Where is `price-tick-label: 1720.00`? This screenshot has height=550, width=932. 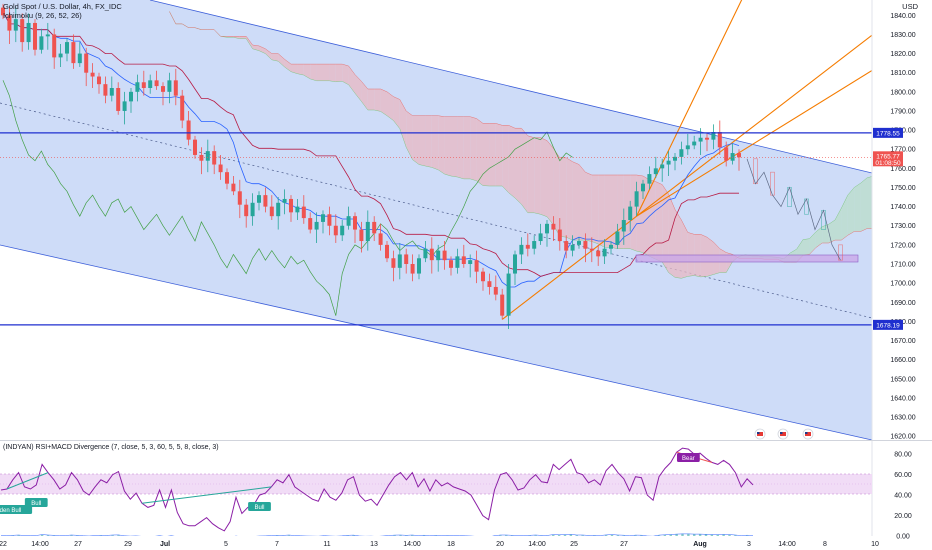 price-tick-label: 1720.00 is located at coordinates (902, 245).